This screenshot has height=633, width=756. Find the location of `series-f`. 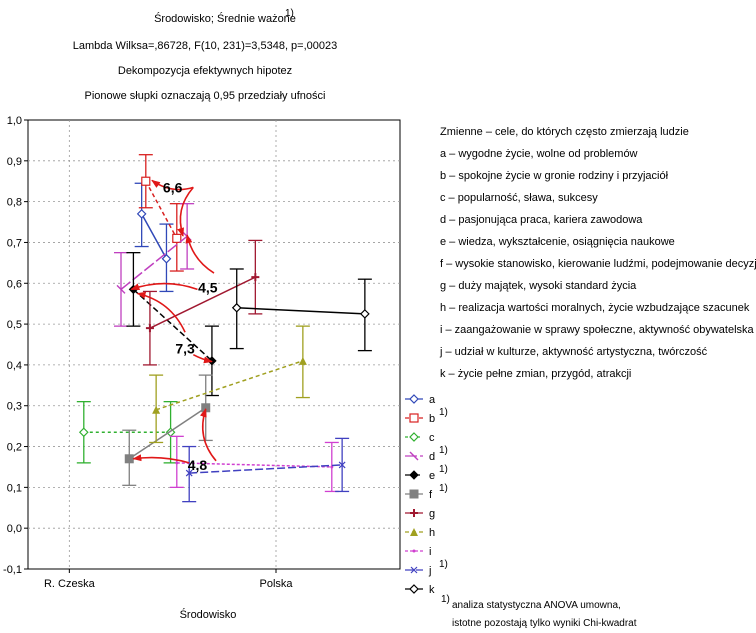

series-f is located at coordinates (167, 430).